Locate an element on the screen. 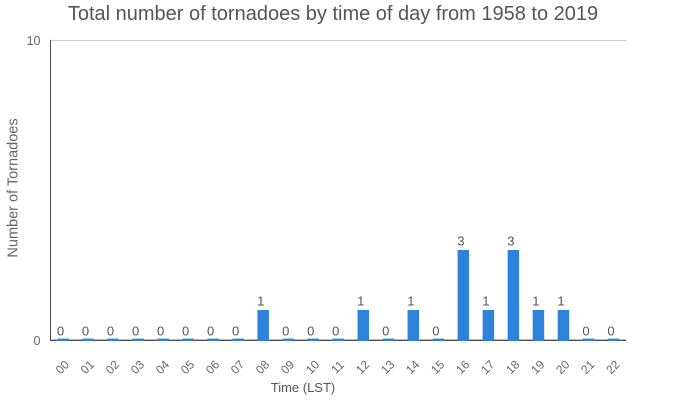 This screenshot has width=675, height=400. svg-text: 10 is located at coordinates (34, 41).